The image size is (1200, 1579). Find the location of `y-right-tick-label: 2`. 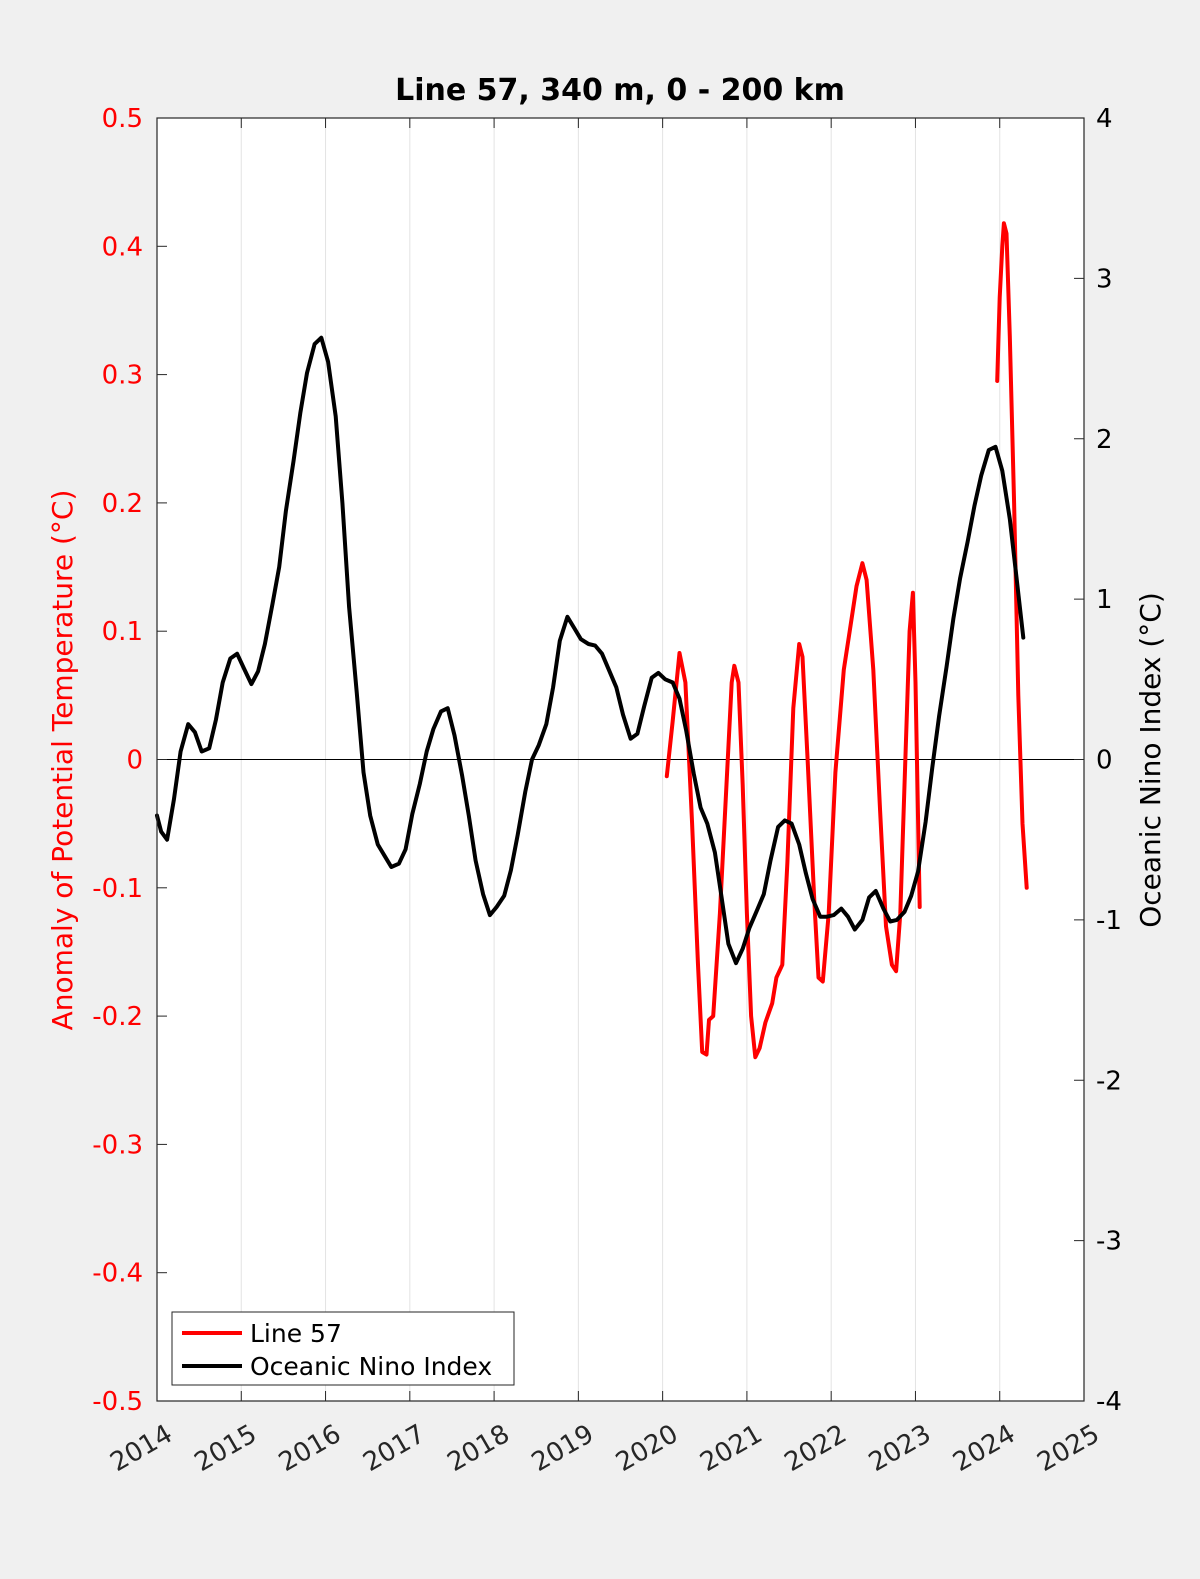

y-right-tick-label: 2 is located at coordinates (1104, 440).